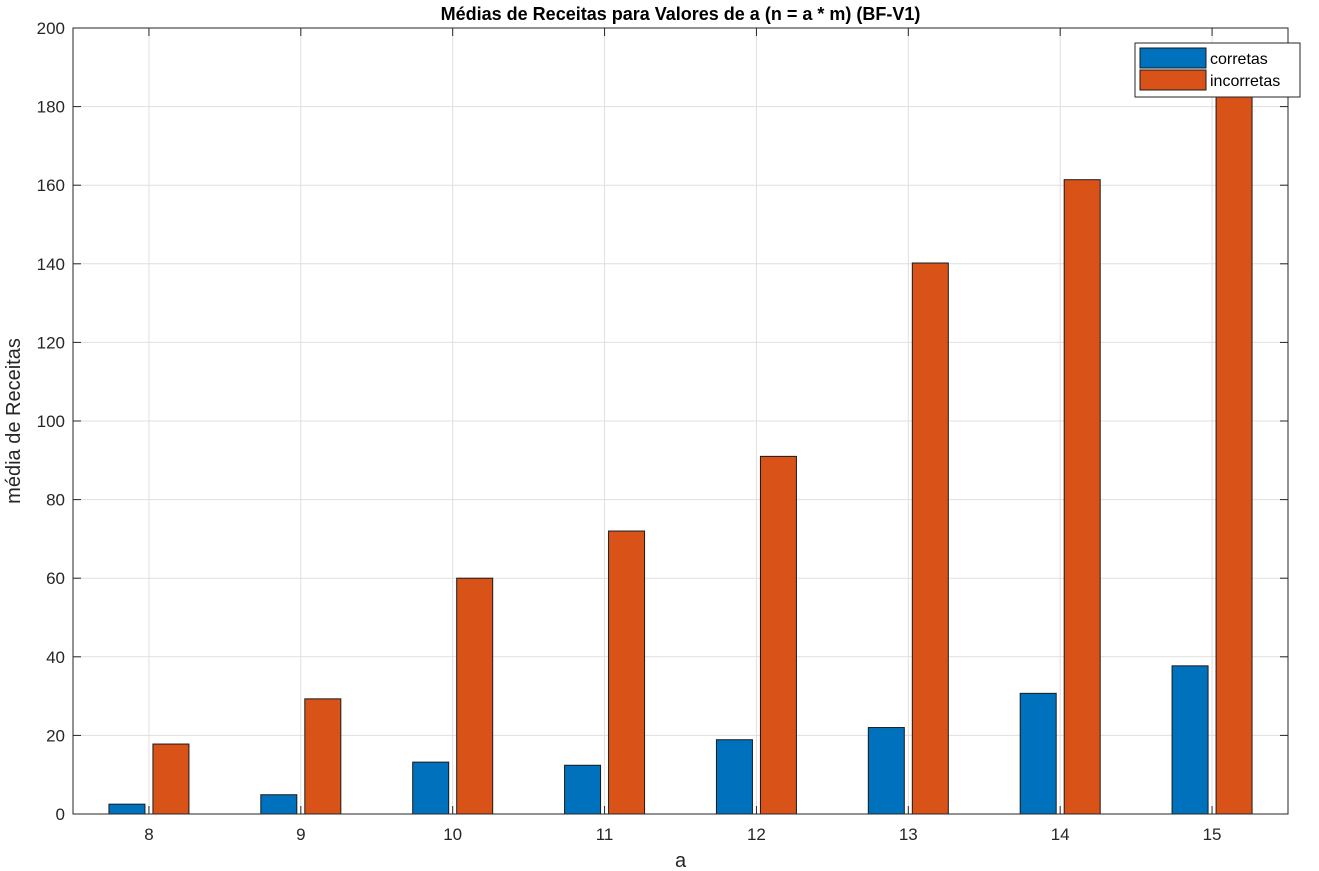 Image resolution: width=1319 pixels, height=871 pixels. What do you see at coordinates (60, 814) in the screenshot?
I see `y-tick-label: 0` at bounding box center [60, 814].